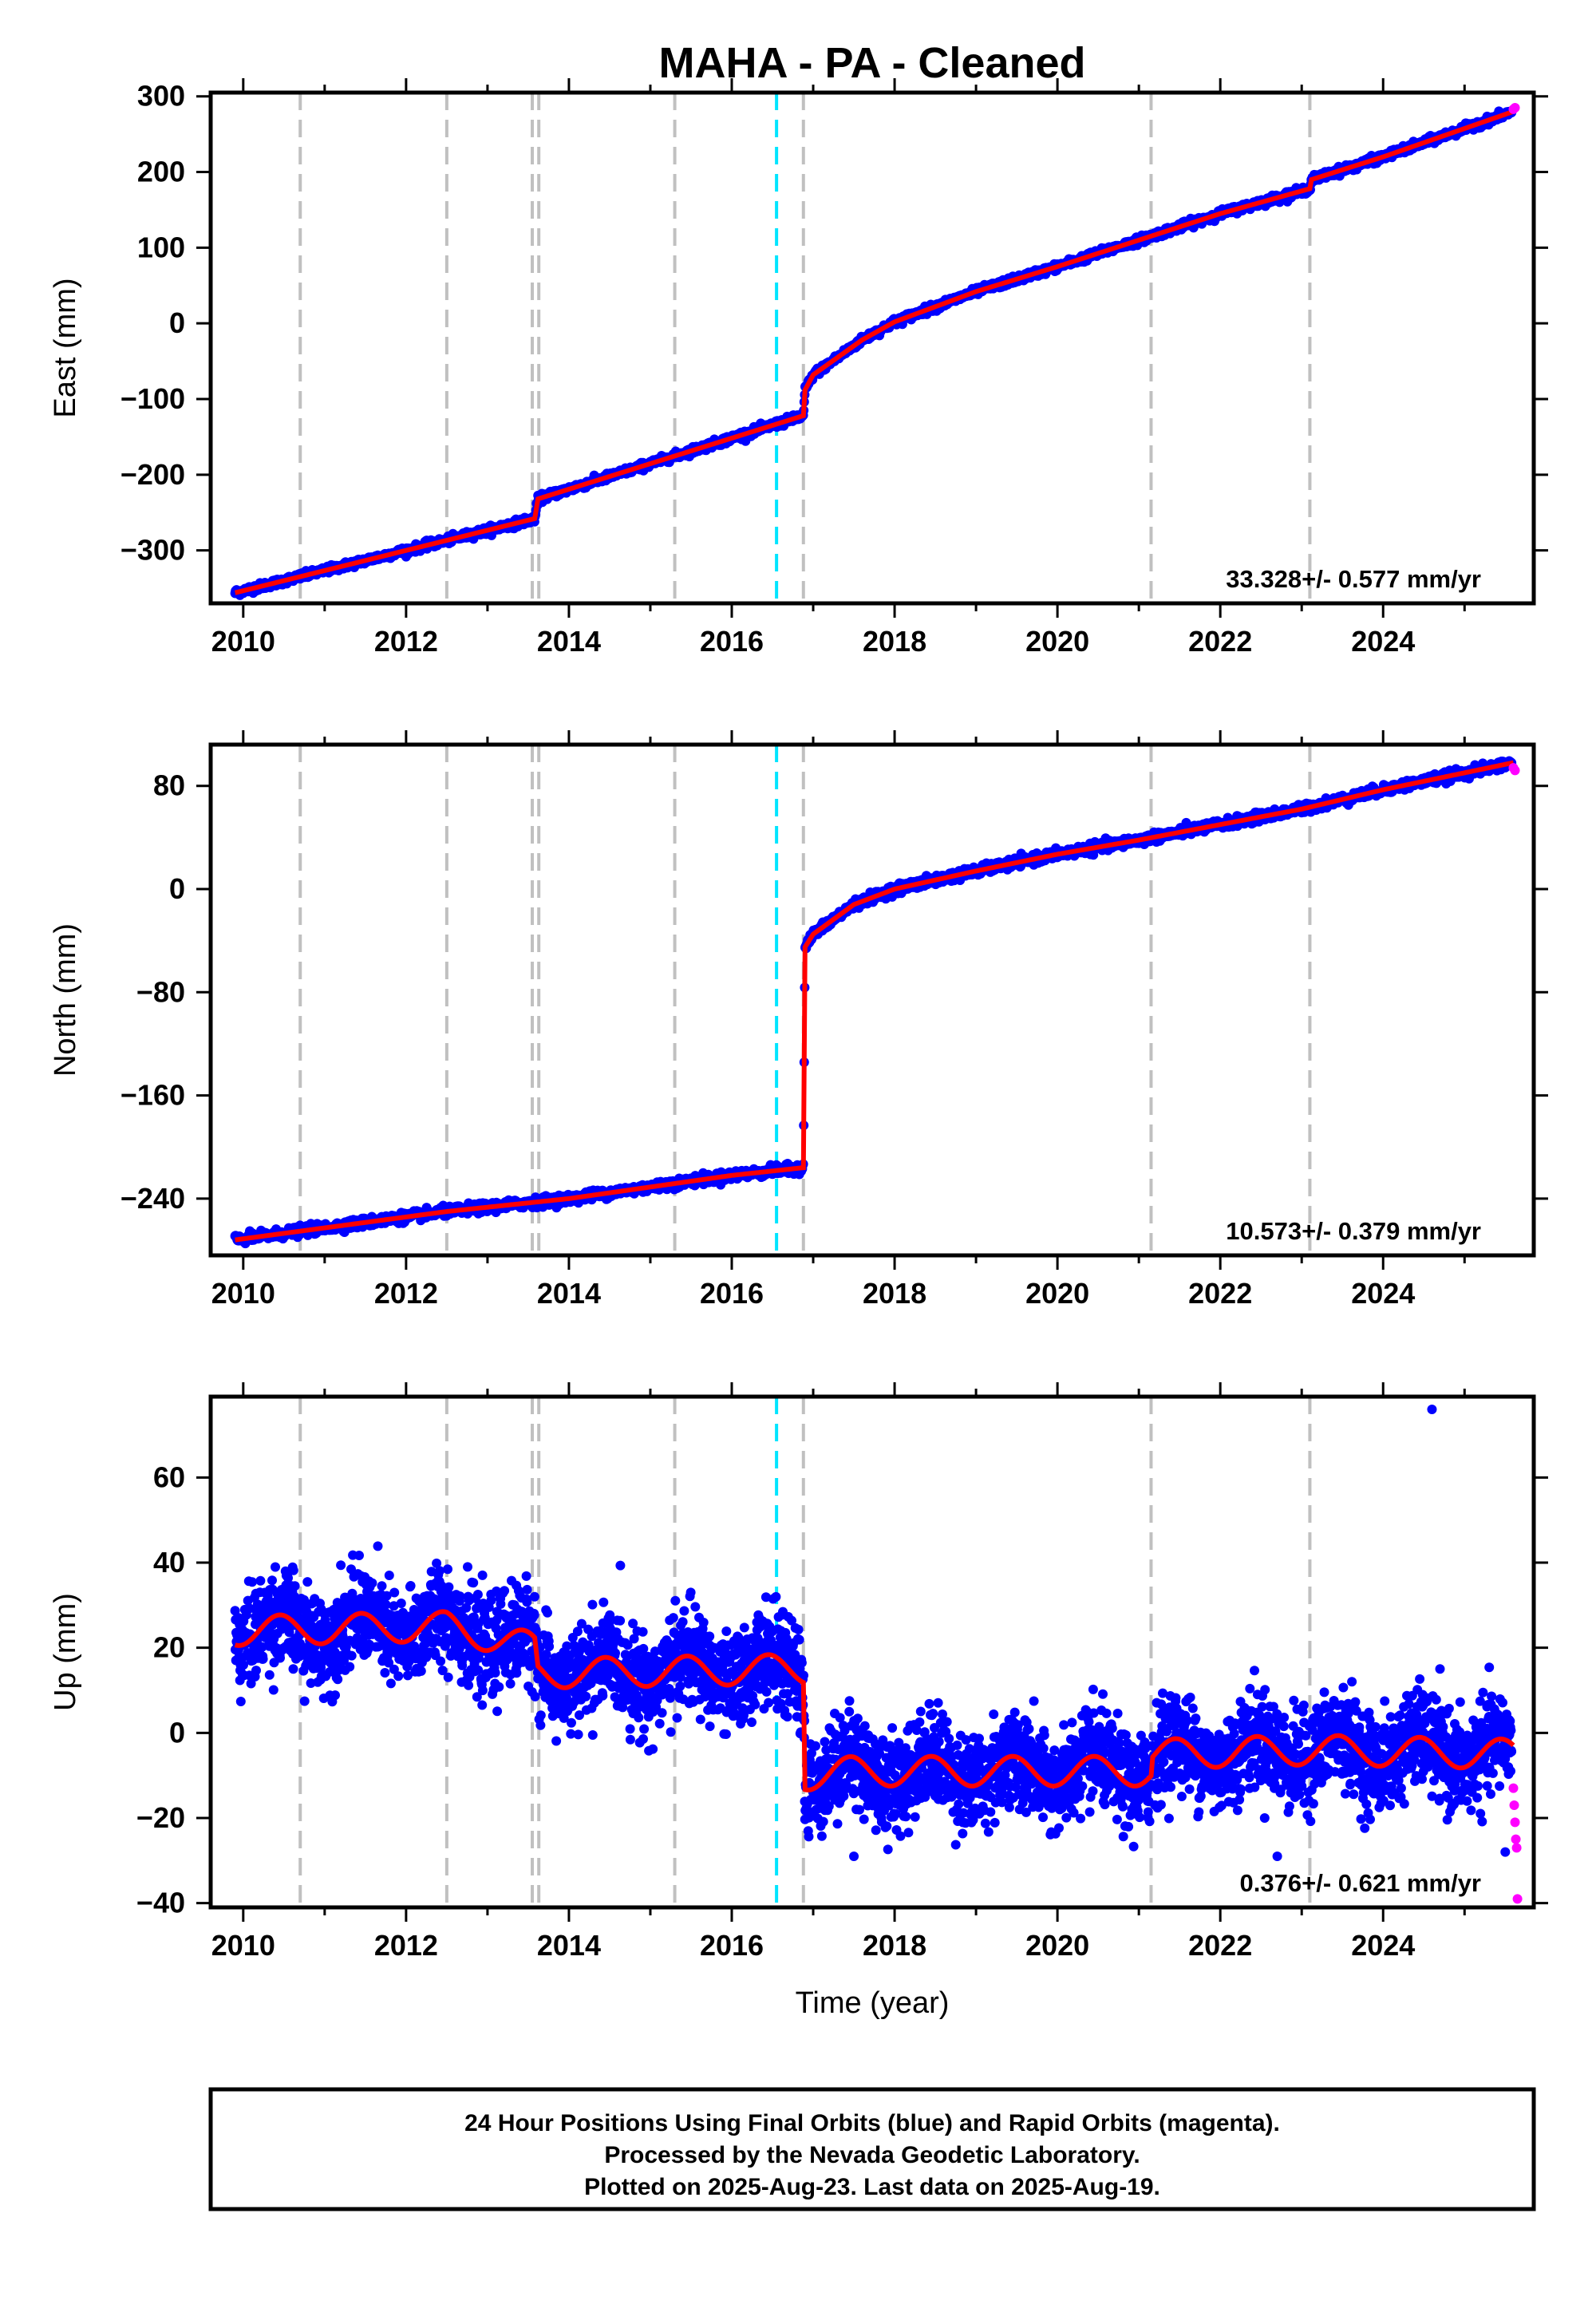 The width and height of the screenshot is (1596, 2316). Describe the element at coordinates (871, 63) in the screenshot. I see `figure-title: MAHA - PA - Cleaned` at that location.